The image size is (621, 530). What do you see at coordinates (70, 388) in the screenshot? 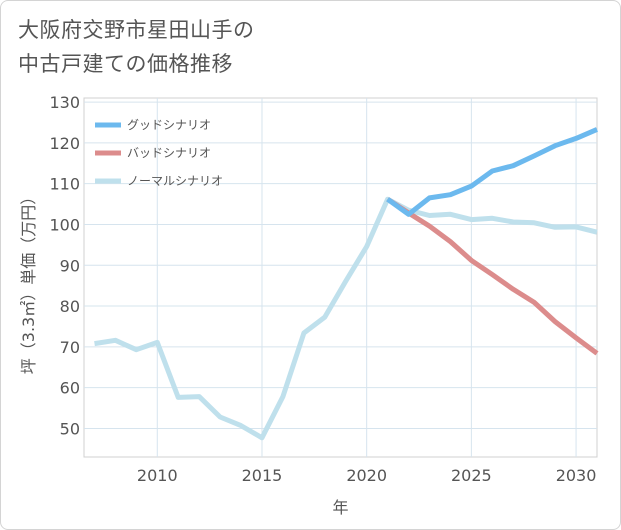
I see `y-tick-label: 60` at bounding box center [70, 388].